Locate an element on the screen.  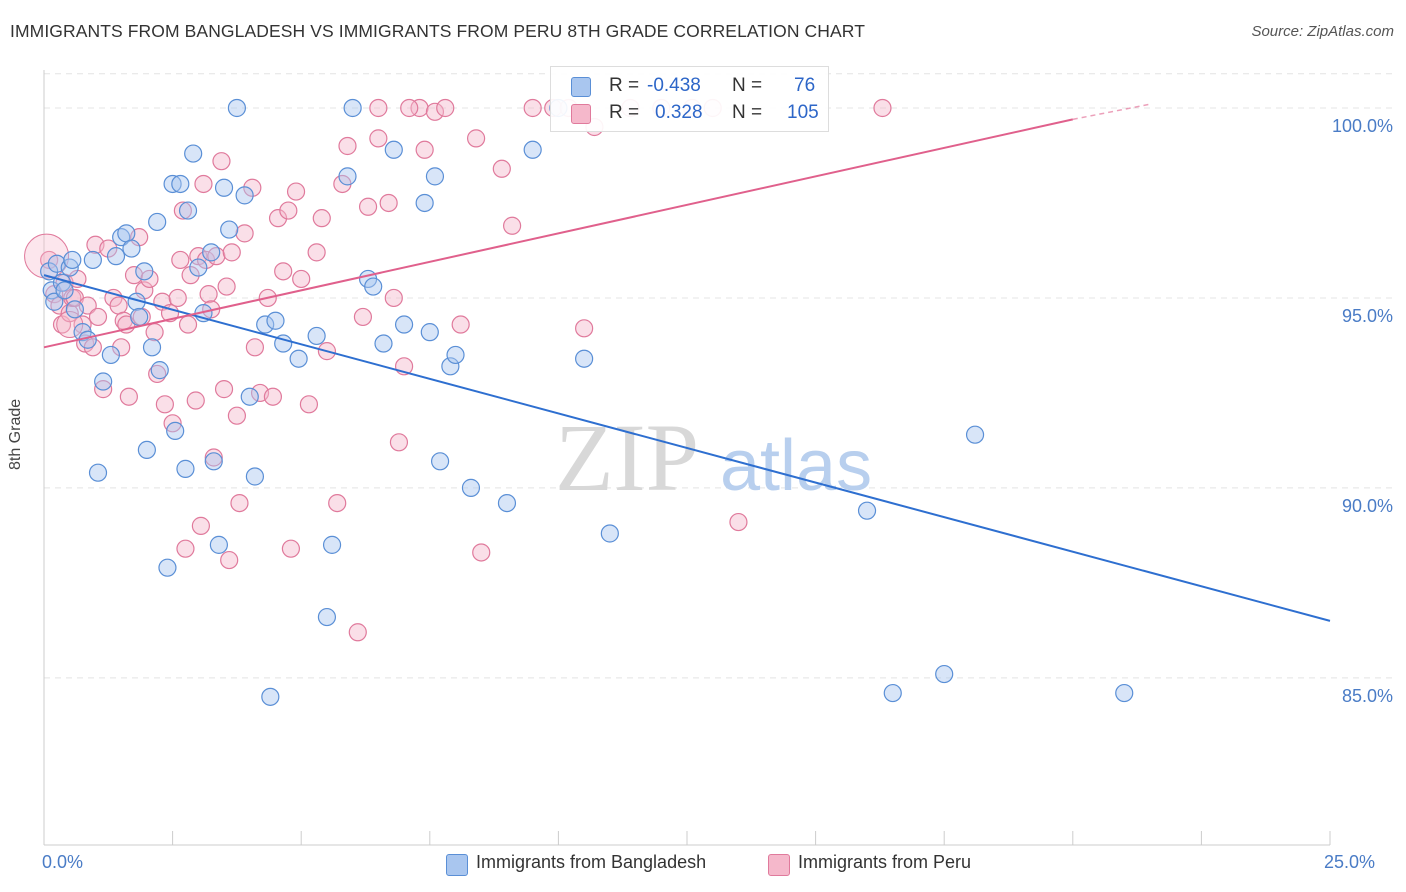
r-value-peru: 0.328 is located at coordinates (679, 112).